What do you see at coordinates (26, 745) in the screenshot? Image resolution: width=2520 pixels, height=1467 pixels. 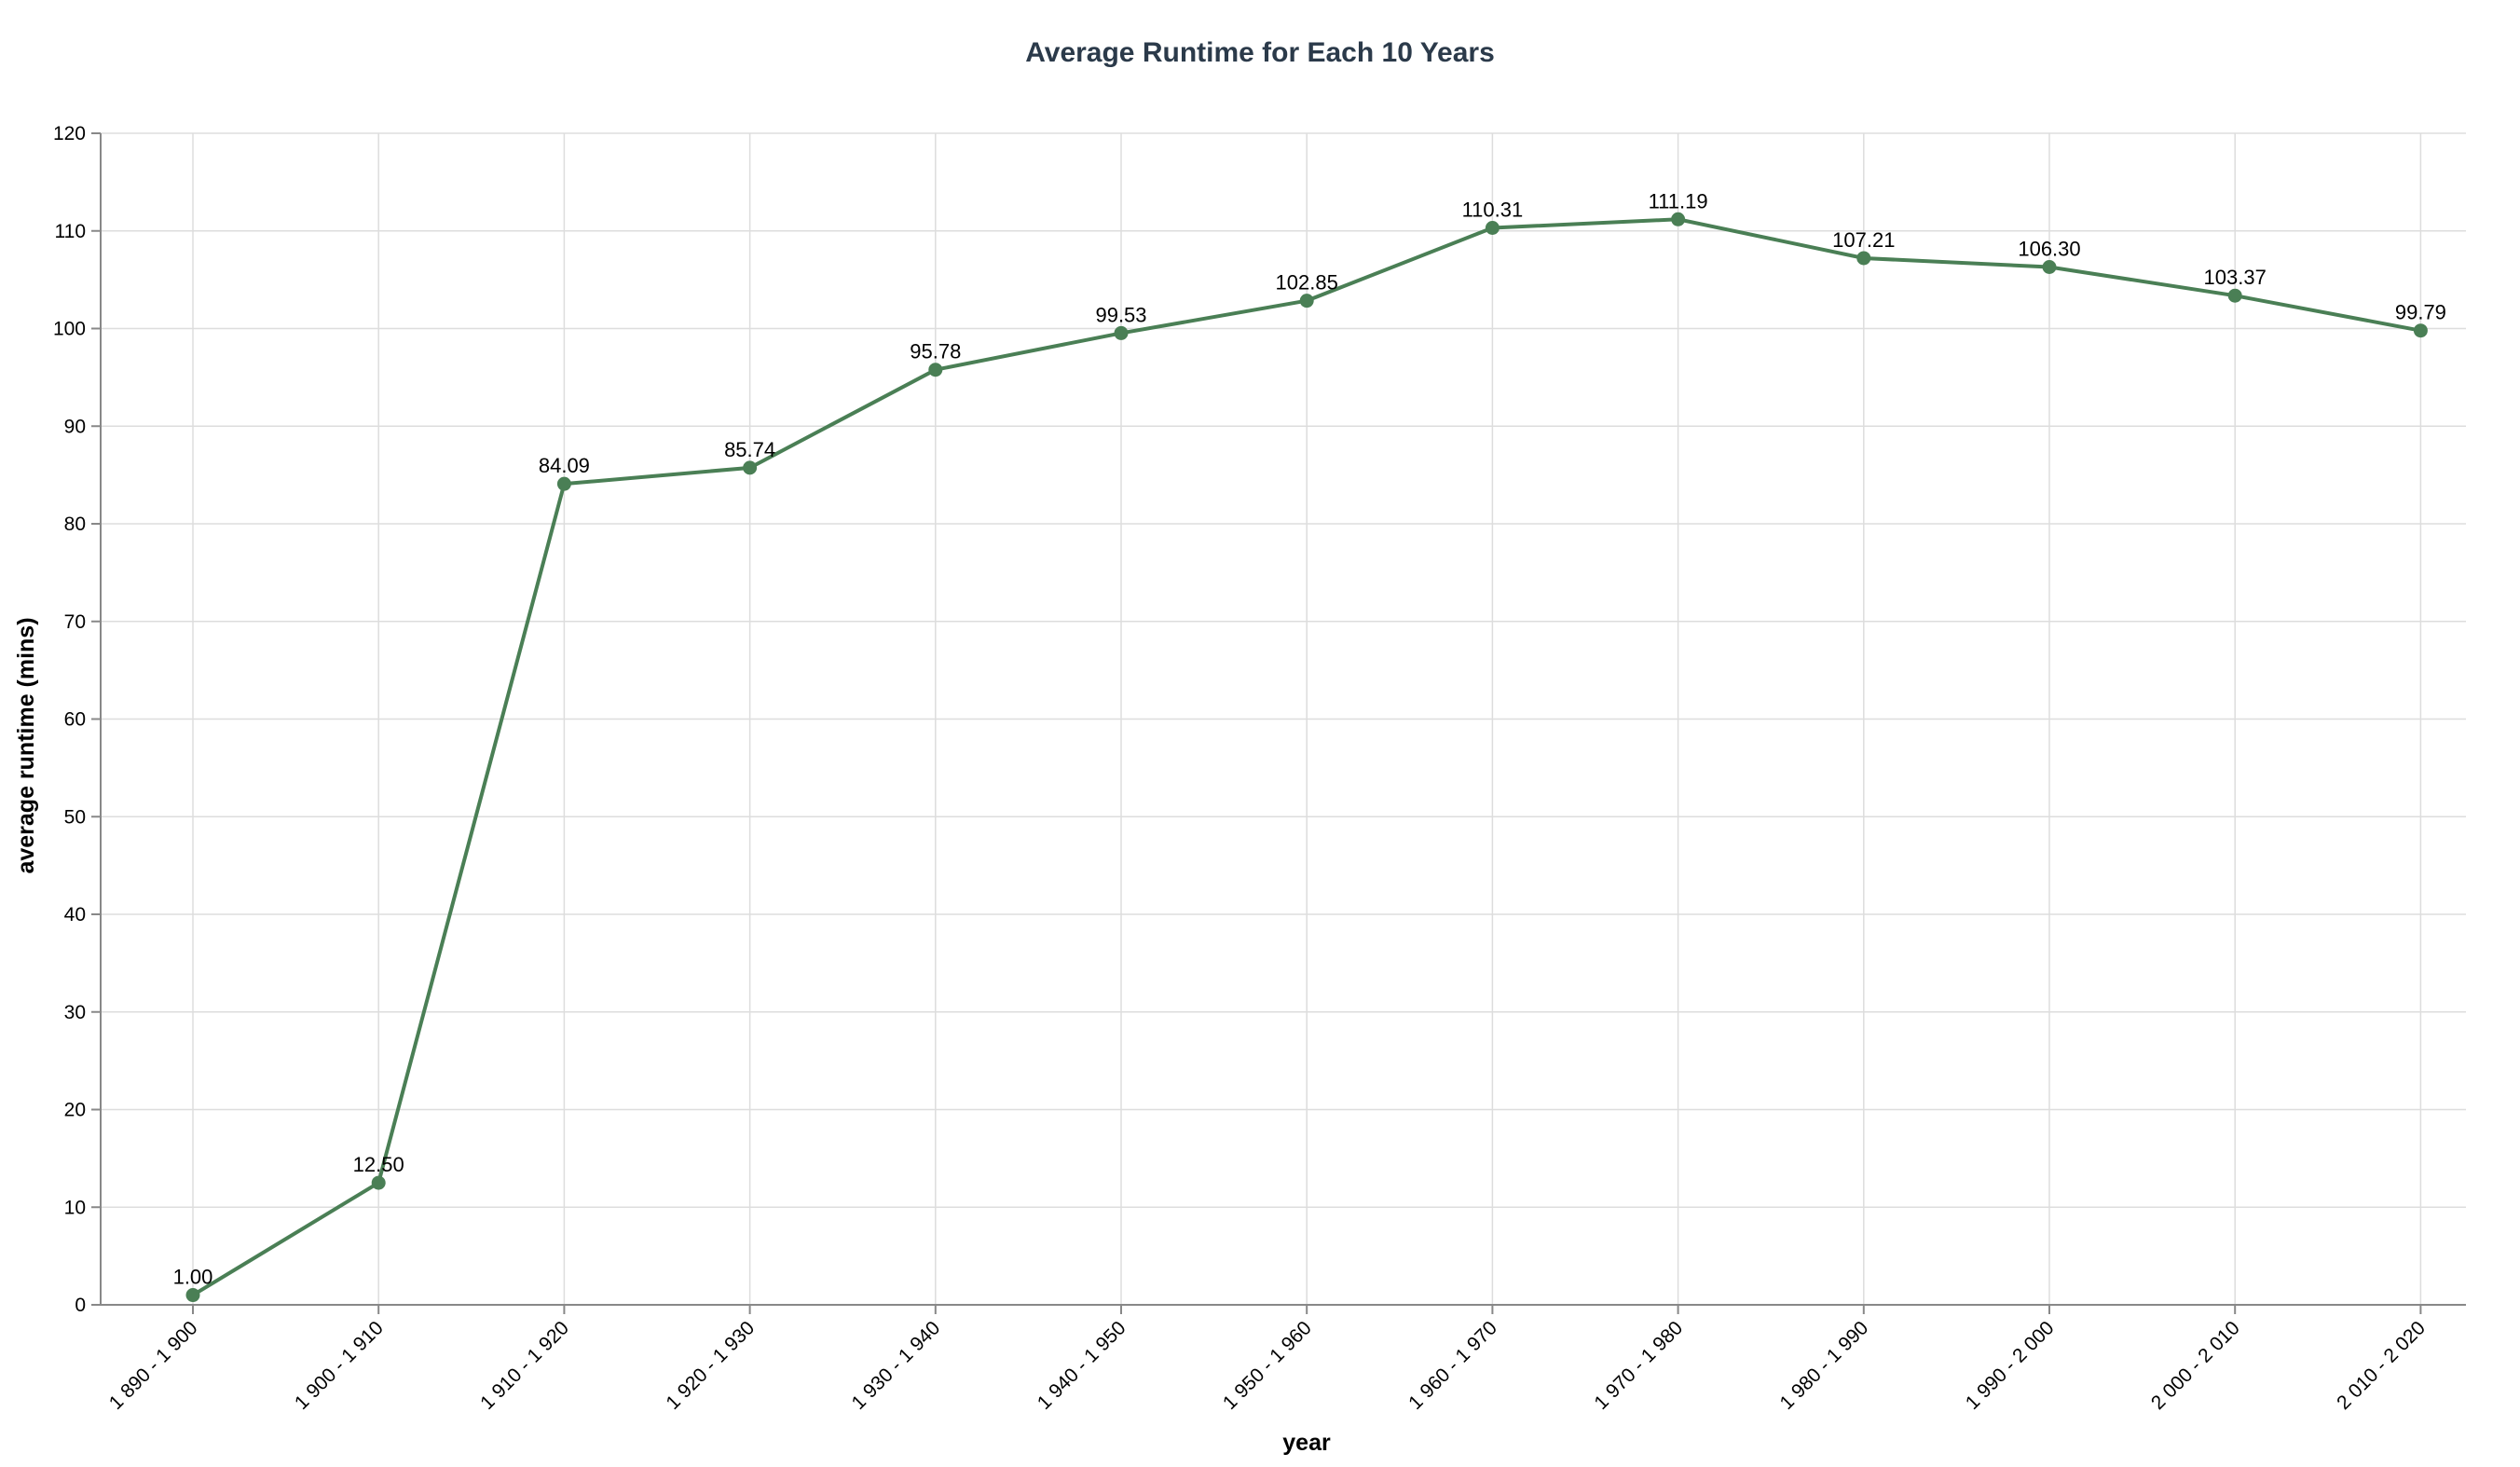 I see `y-axis-title: average runtime (mins)` at bounding box center [26, 745].